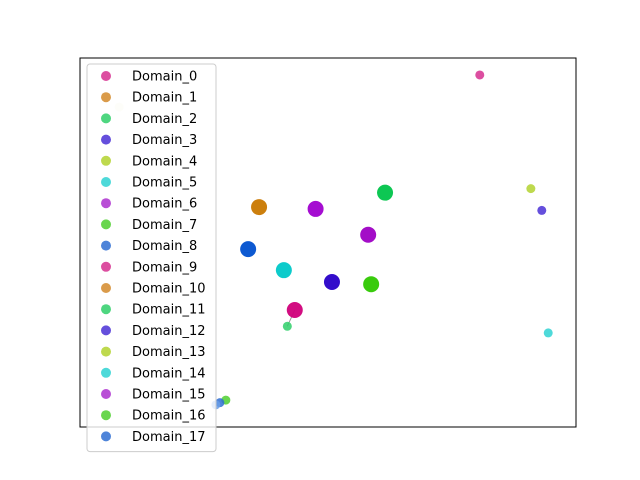 The width and height of the screenshot is (640, 480). What do you see at coordinates (169, 437) in the screenshot?
I see `legend-label-17: Domain_17` at bounding box center [169, 437].